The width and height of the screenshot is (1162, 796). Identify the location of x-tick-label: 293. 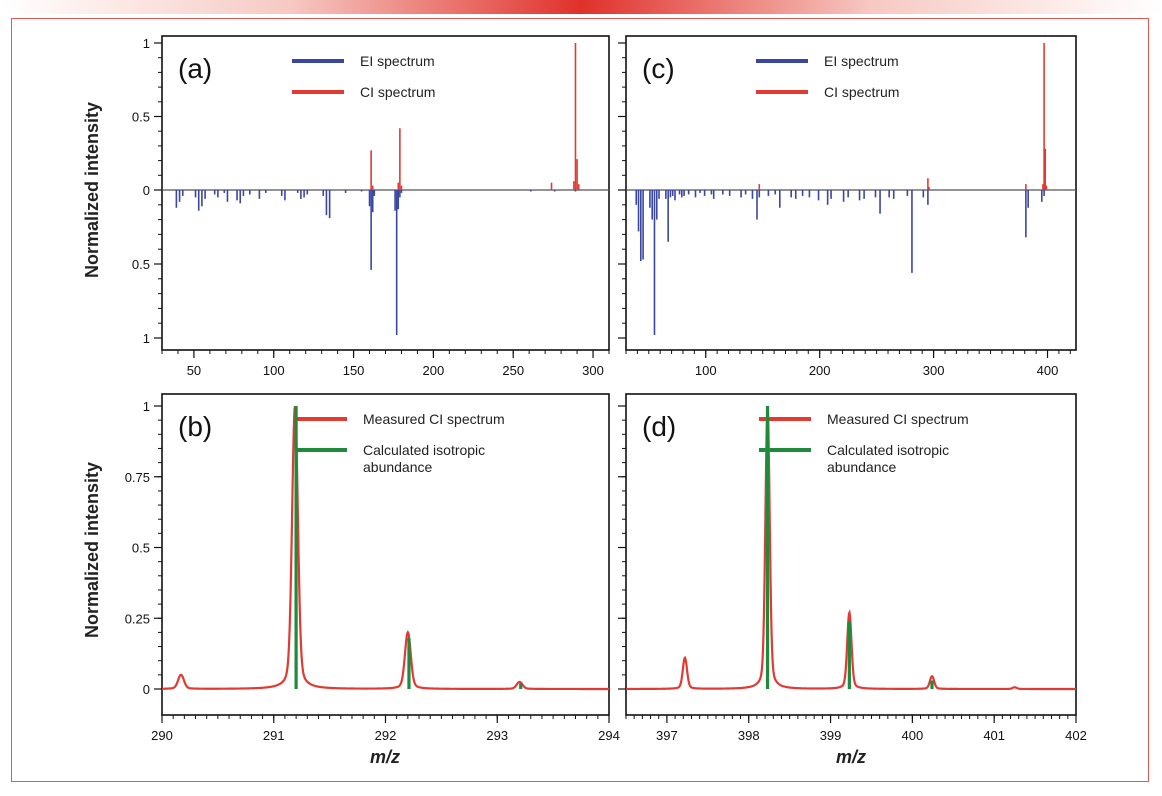
(497, 735).